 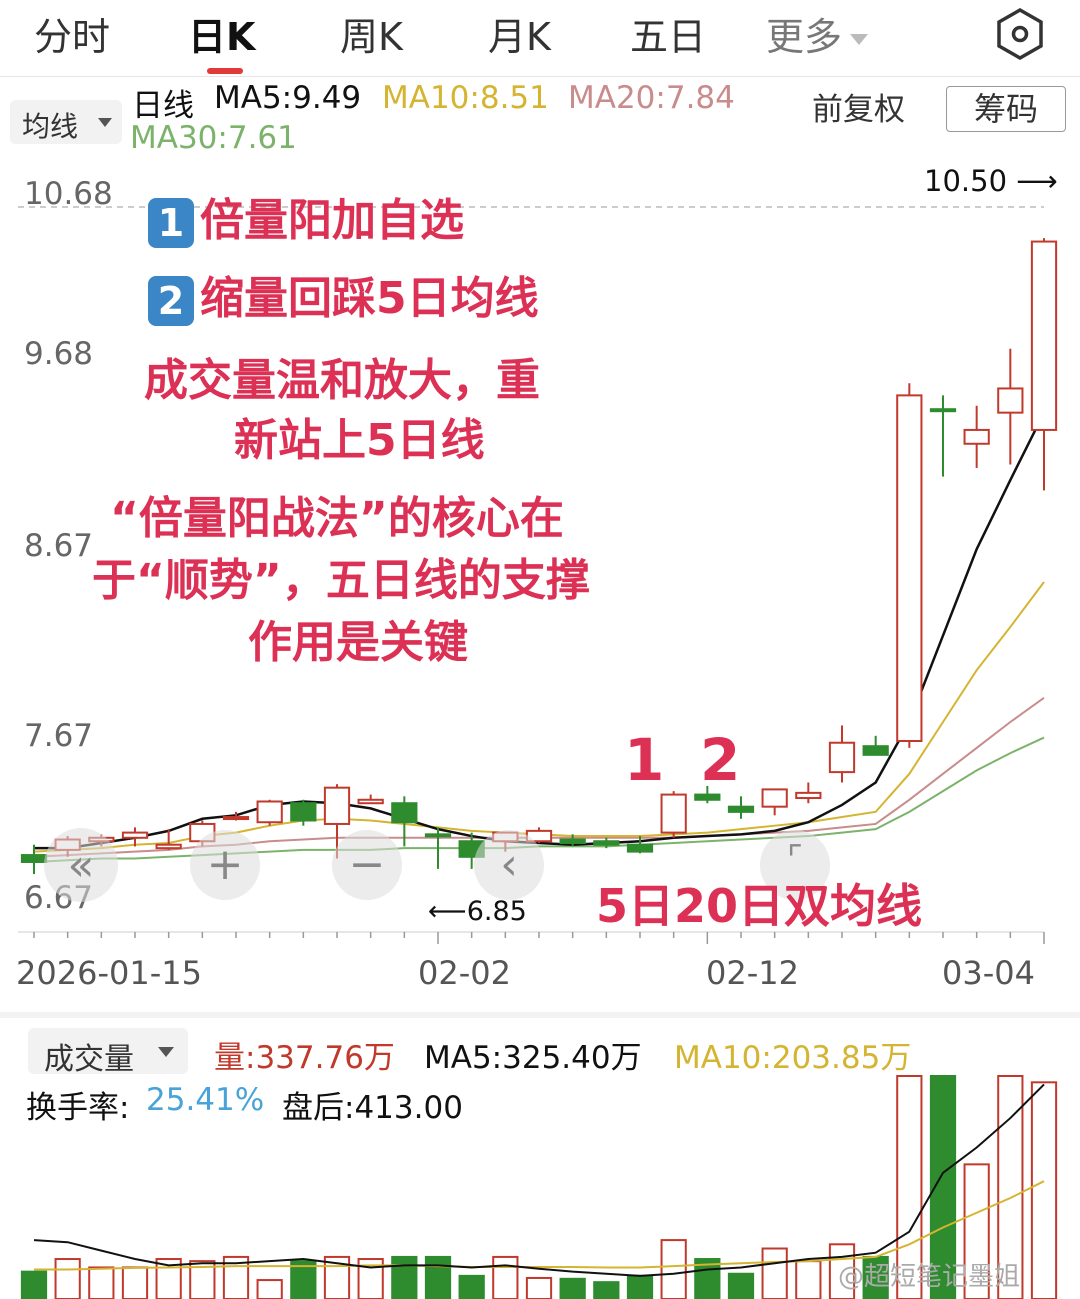 I want to click on volume-select-label: 成交量, so click(x=89, y=1059).